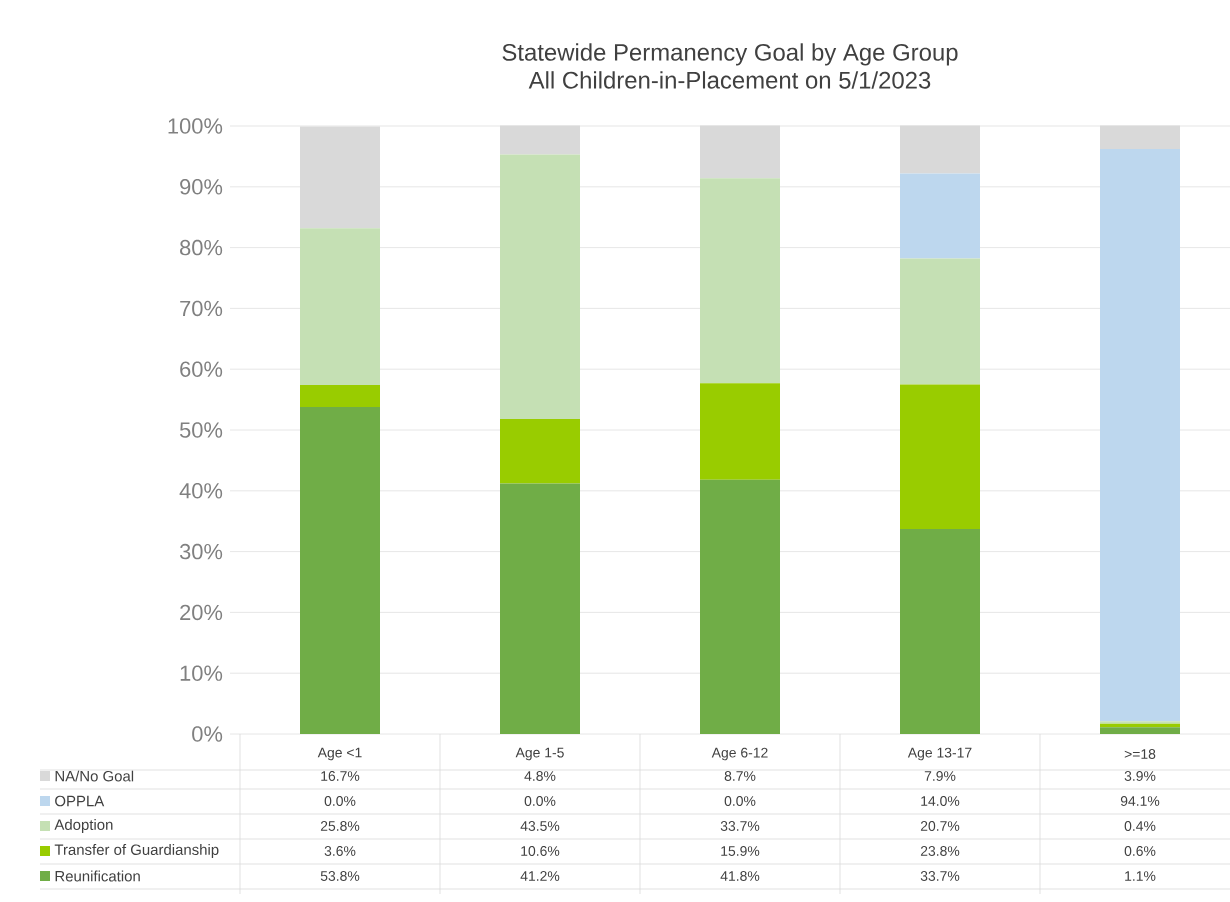  I want to click on y-tick-label: 60%, so click(201, 369).